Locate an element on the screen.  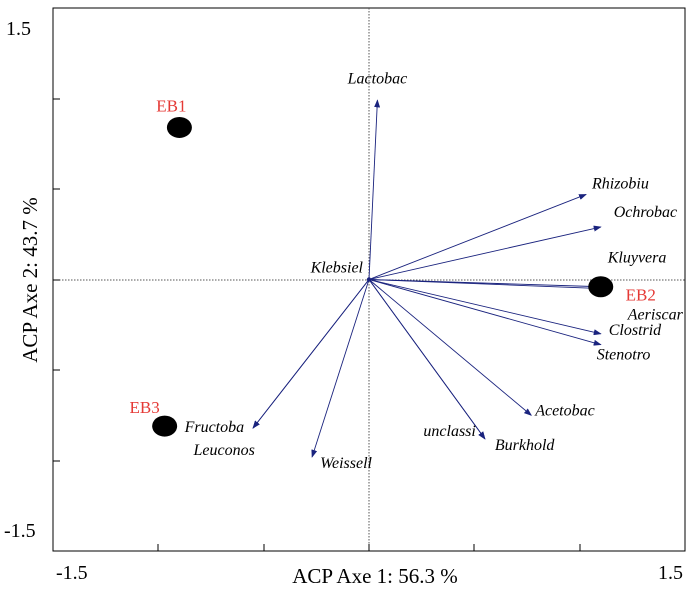
observation-label-eb2: EB2 is located at coordinates (641, 295).